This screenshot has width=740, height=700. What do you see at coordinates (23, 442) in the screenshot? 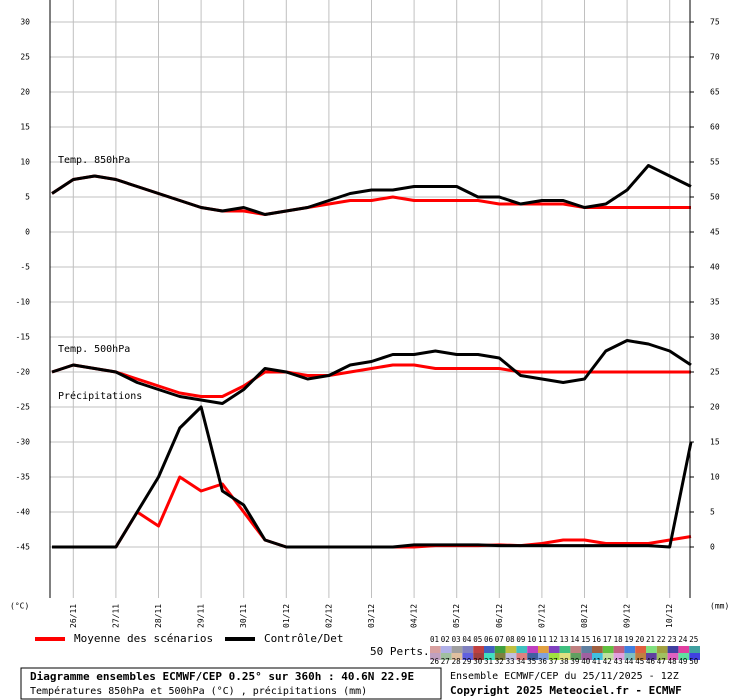
I see `y-tick-label: -30` at bounding box center [23, 442].